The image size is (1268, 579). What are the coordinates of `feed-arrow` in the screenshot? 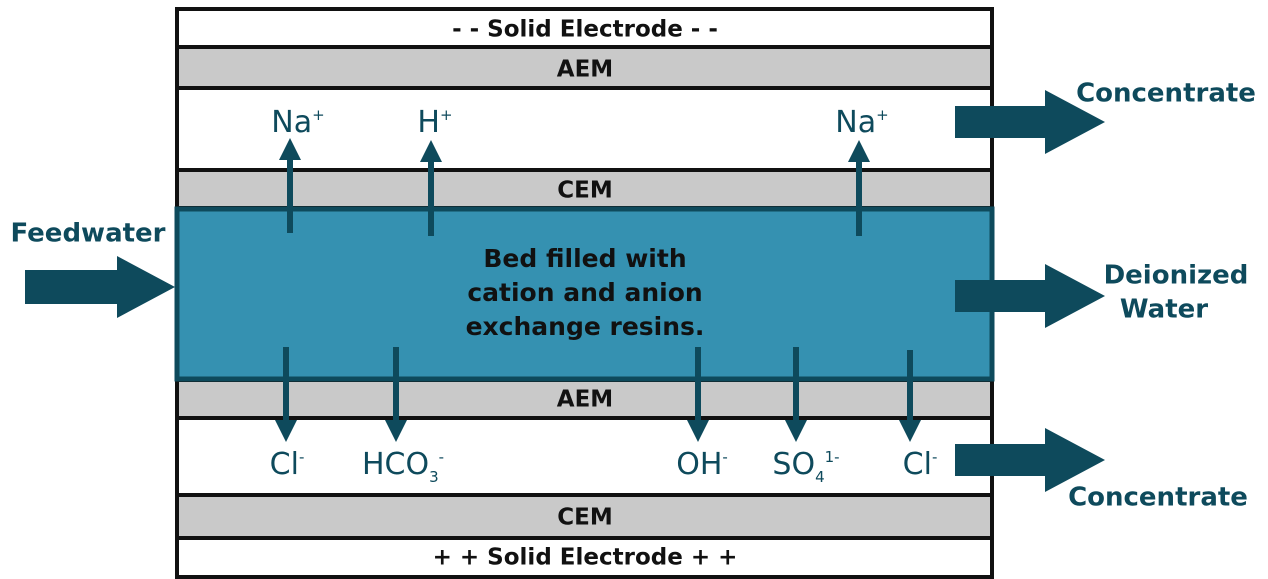 It's located at (100, 287).